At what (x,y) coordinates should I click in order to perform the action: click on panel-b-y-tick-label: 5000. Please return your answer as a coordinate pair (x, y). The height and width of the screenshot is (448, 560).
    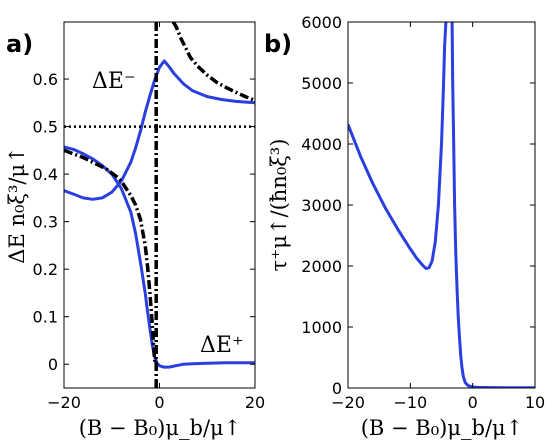
    Looking at the image, I should click on (321, 83).